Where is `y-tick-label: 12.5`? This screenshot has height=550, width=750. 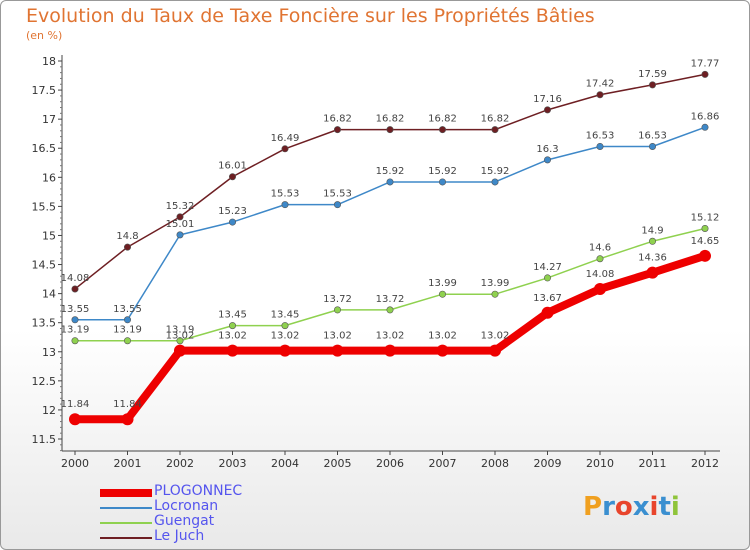
y-tick-label: 12.5 is located at coordinates (44, 381).